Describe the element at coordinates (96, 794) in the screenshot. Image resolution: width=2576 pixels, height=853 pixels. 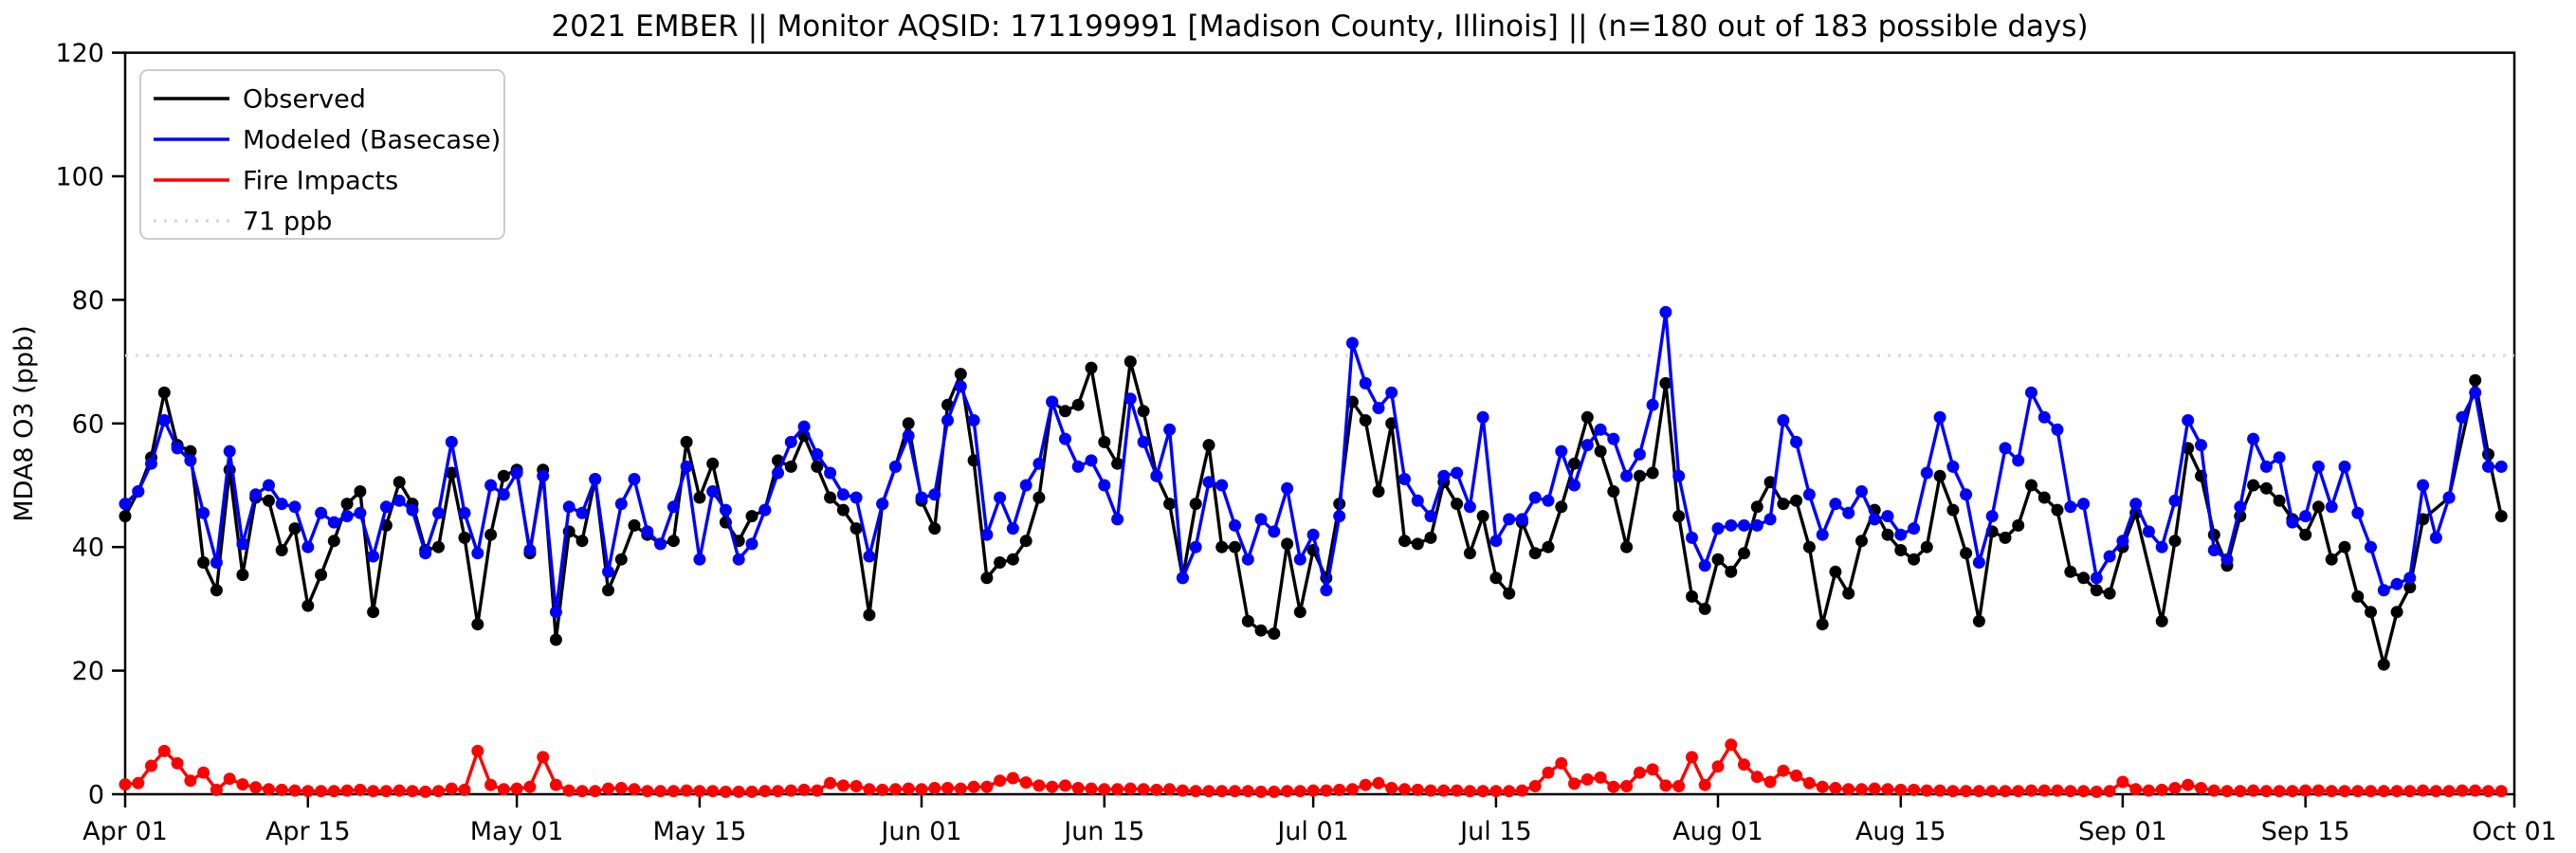
I see `y-tick-label: 0` at that location.